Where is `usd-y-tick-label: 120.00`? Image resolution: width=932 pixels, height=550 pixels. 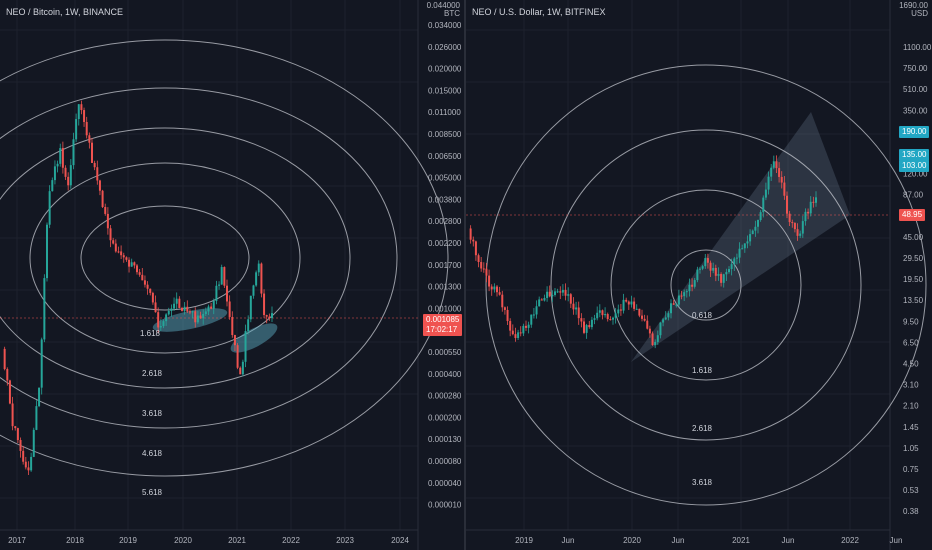
usd-y-tick-label: 120.00 is located at coordinates (915, 174).